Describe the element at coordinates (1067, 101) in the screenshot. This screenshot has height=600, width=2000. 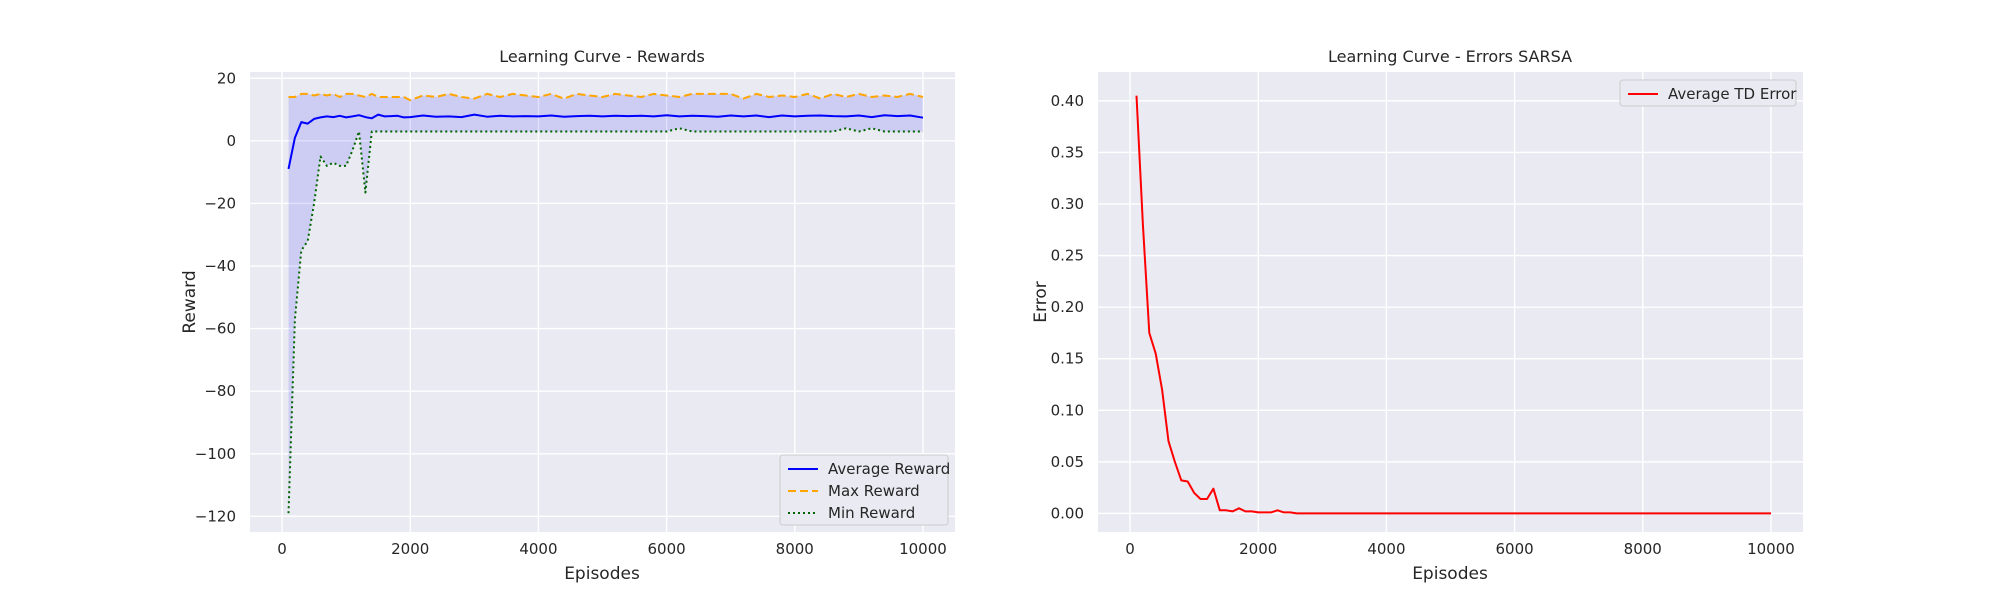
I see `errors-y-tick-label: 0.40` at that location.